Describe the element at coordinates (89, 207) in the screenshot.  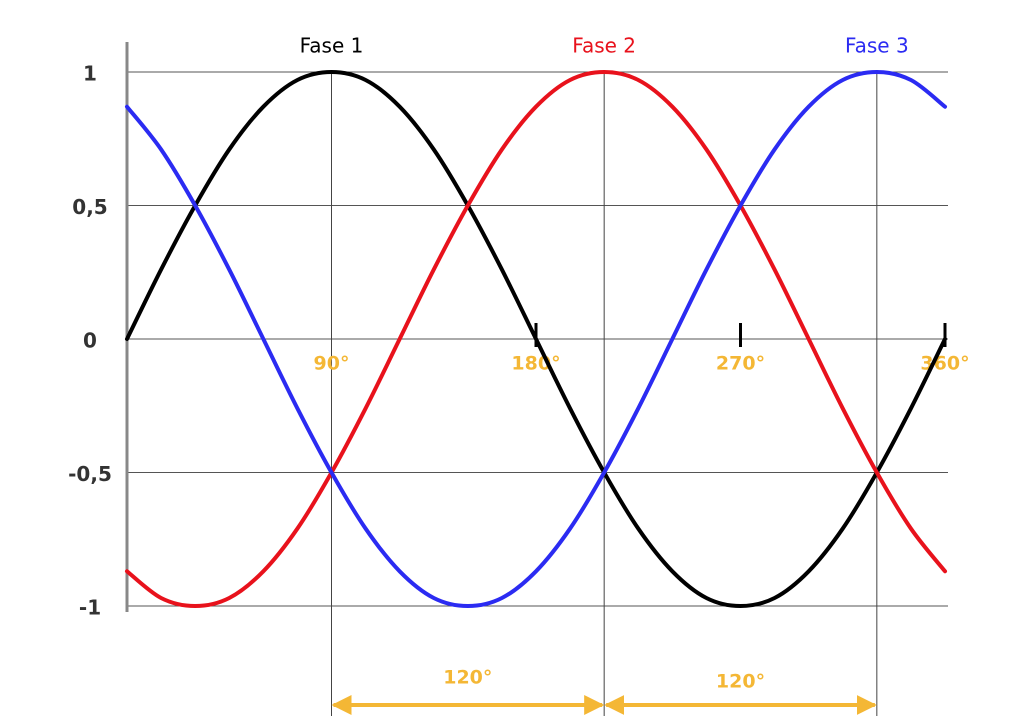
I see `y-tick-label: 0,5` at that location.